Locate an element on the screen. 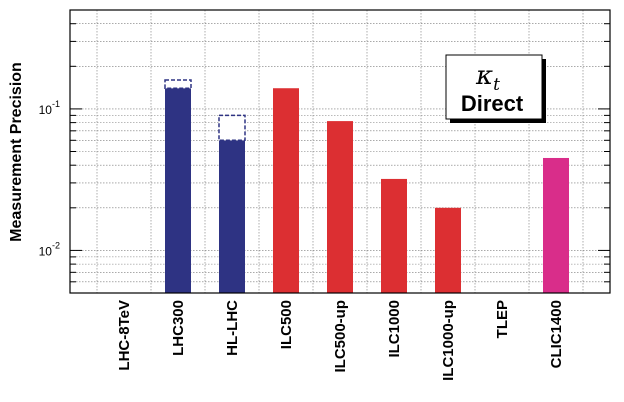 This screenshot has height=402, width=624. legend-box: κt Direct is located at coordinates (495, 88).